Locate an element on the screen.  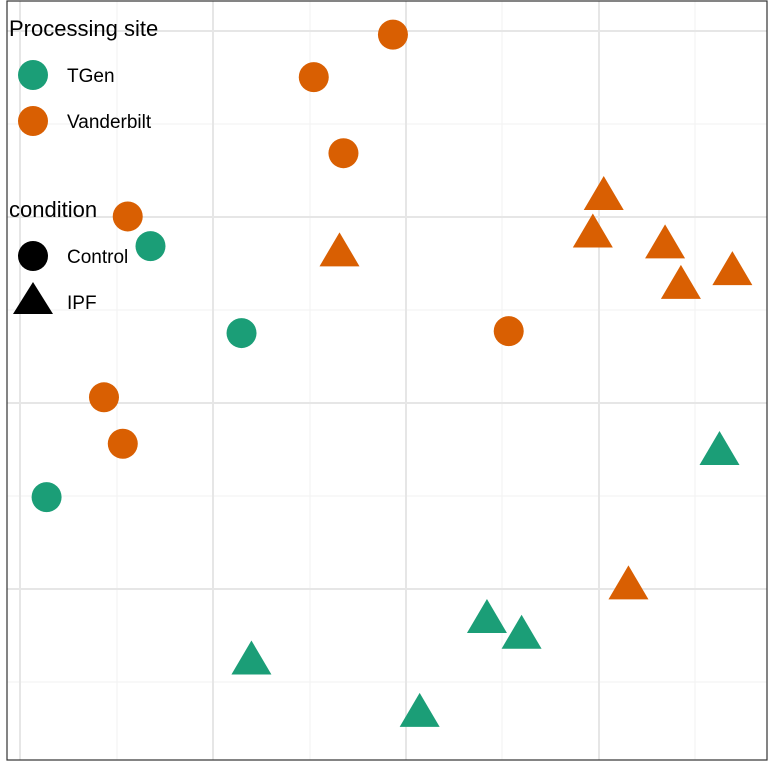
legend-processing-site: Processing site TGen Vanderbilt is located at coordinates (83, 76).